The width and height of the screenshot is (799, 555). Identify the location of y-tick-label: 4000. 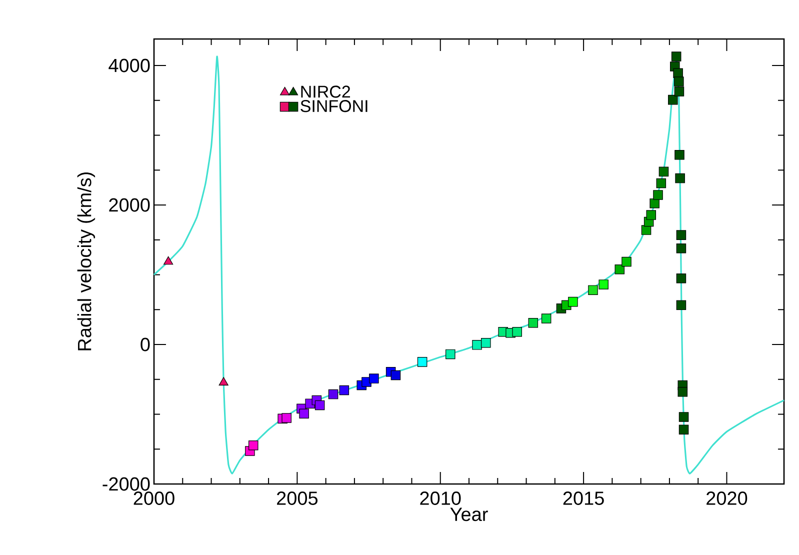
(129, 65).